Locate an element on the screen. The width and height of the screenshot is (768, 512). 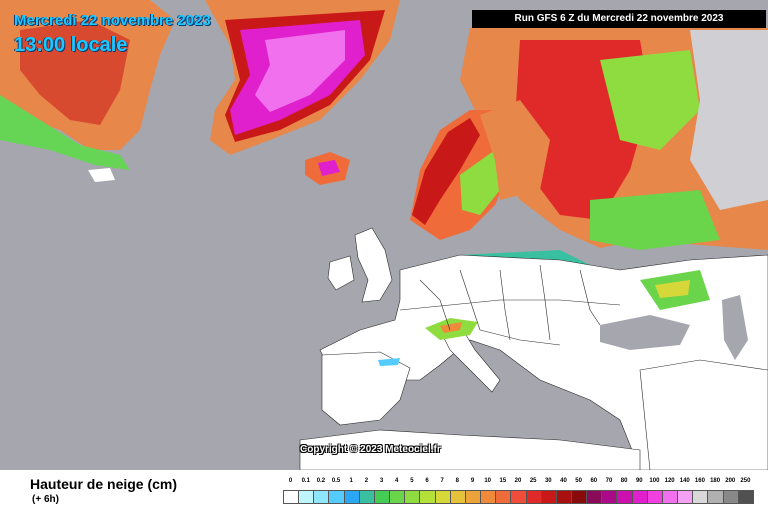
canada-deep-snow is located at coordinates (75, 72).